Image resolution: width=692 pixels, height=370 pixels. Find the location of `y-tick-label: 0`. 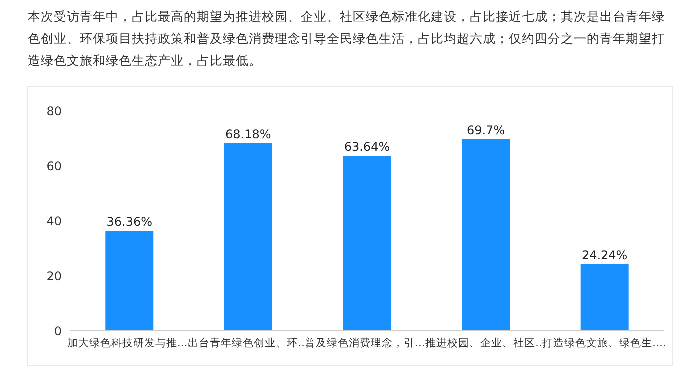

y-tick-label: 0 is located at coordinates (58, 331).